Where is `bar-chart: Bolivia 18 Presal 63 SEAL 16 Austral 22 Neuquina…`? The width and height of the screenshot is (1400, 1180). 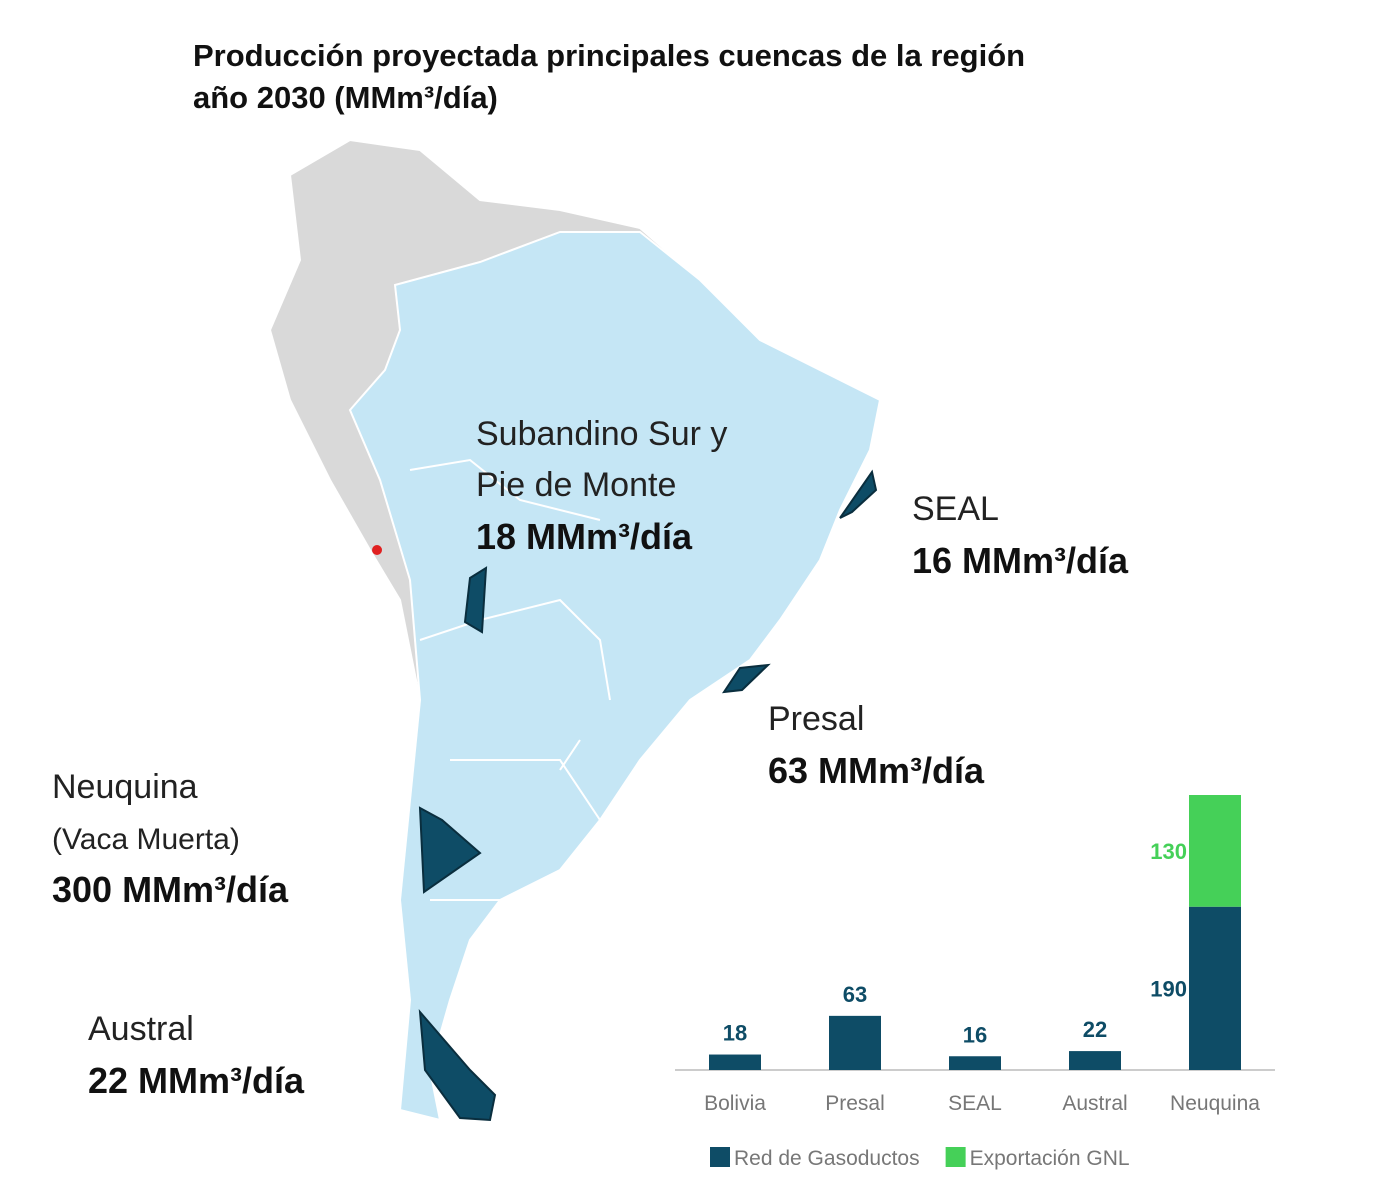
bar-chart: Bolivia 18 Presal 63 SEAL 16 Austral 22 Neuquina… is located at coordinates (975, 982).